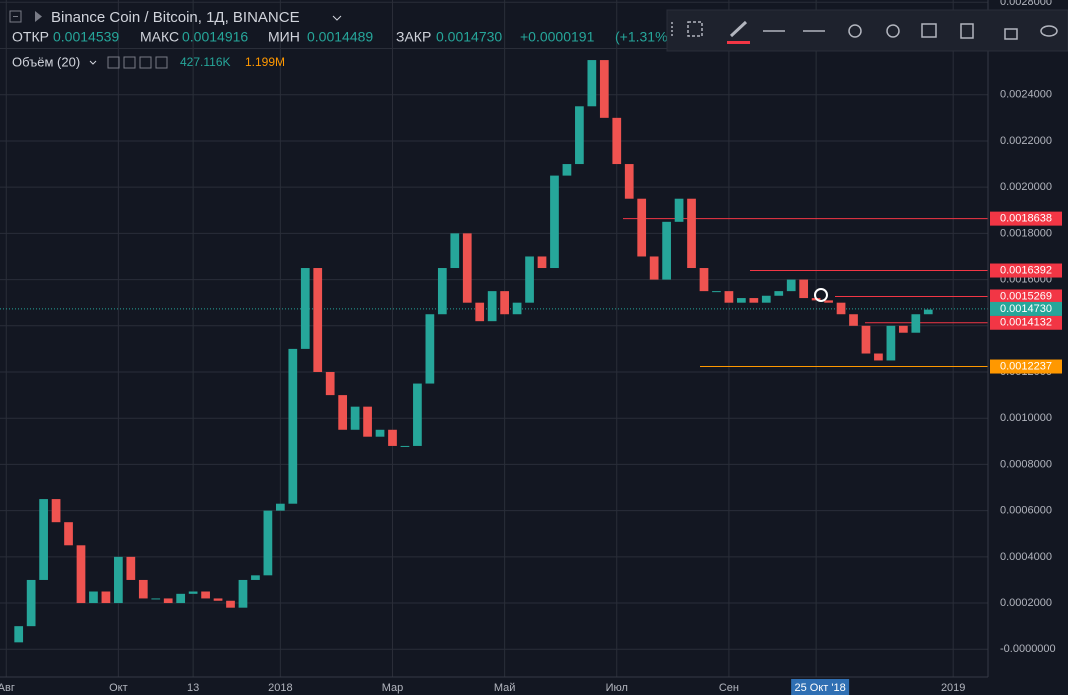  What do you see at coordinates (1026, 557) in the screenshot?
I see `y-tick-label: 0.0004000` at bounding box center [1026, 557].